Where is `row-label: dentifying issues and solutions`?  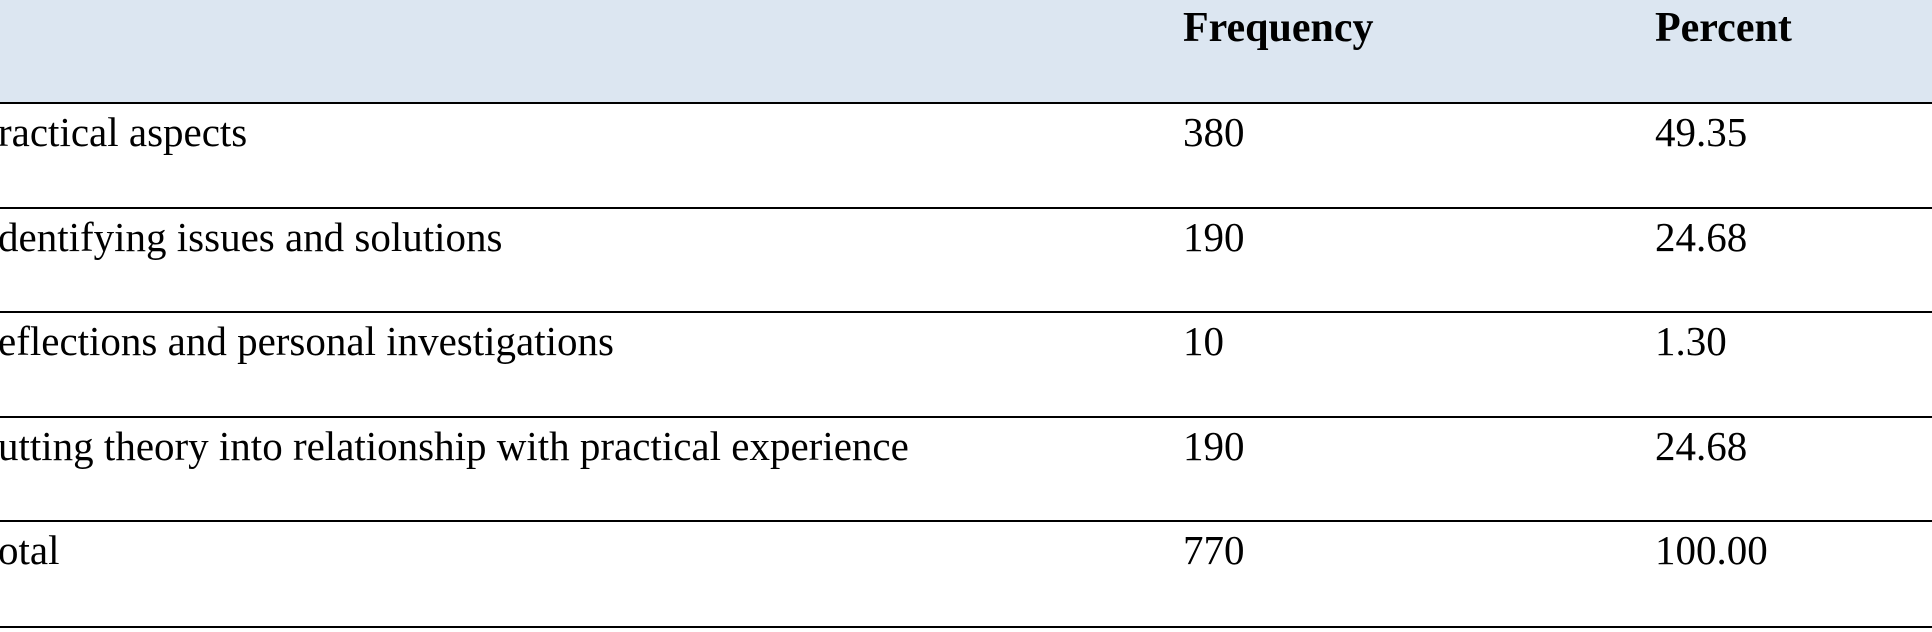
row-label: dentifying issues and solutions is located at coordinates (251, 237).